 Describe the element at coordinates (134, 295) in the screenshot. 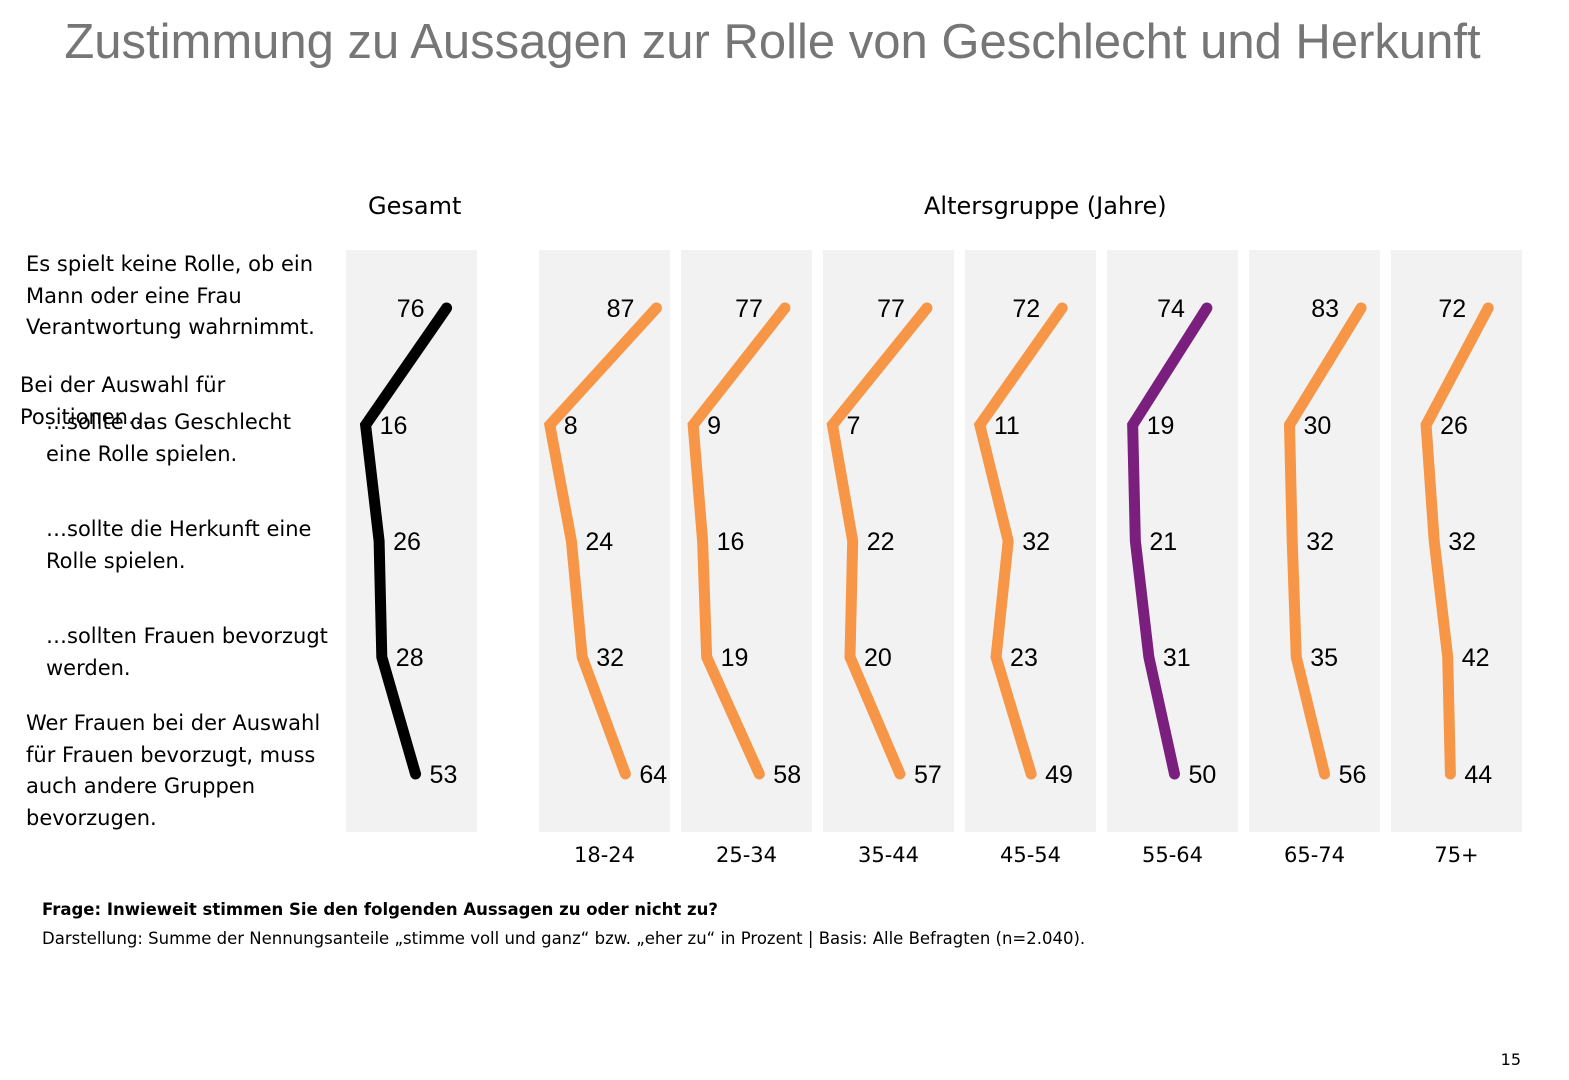

I see `statement-1-line: Mann oder eine Frau` at that location.